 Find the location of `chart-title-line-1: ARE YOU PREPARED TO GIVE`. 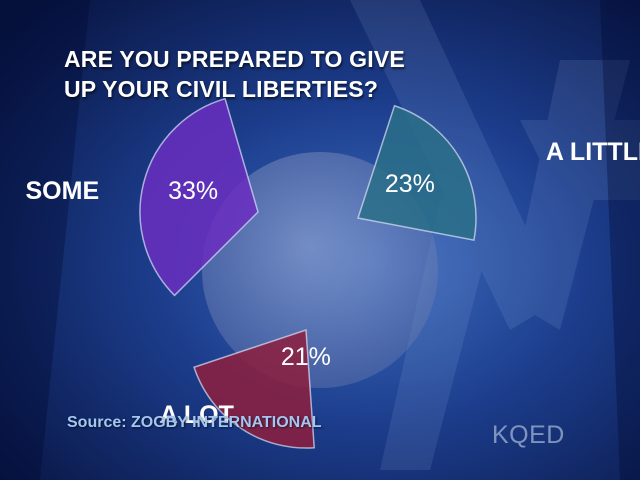

chart-title-line-1: ARE YOU PREPARED TO GIVE is located at coordinates (234, 59).